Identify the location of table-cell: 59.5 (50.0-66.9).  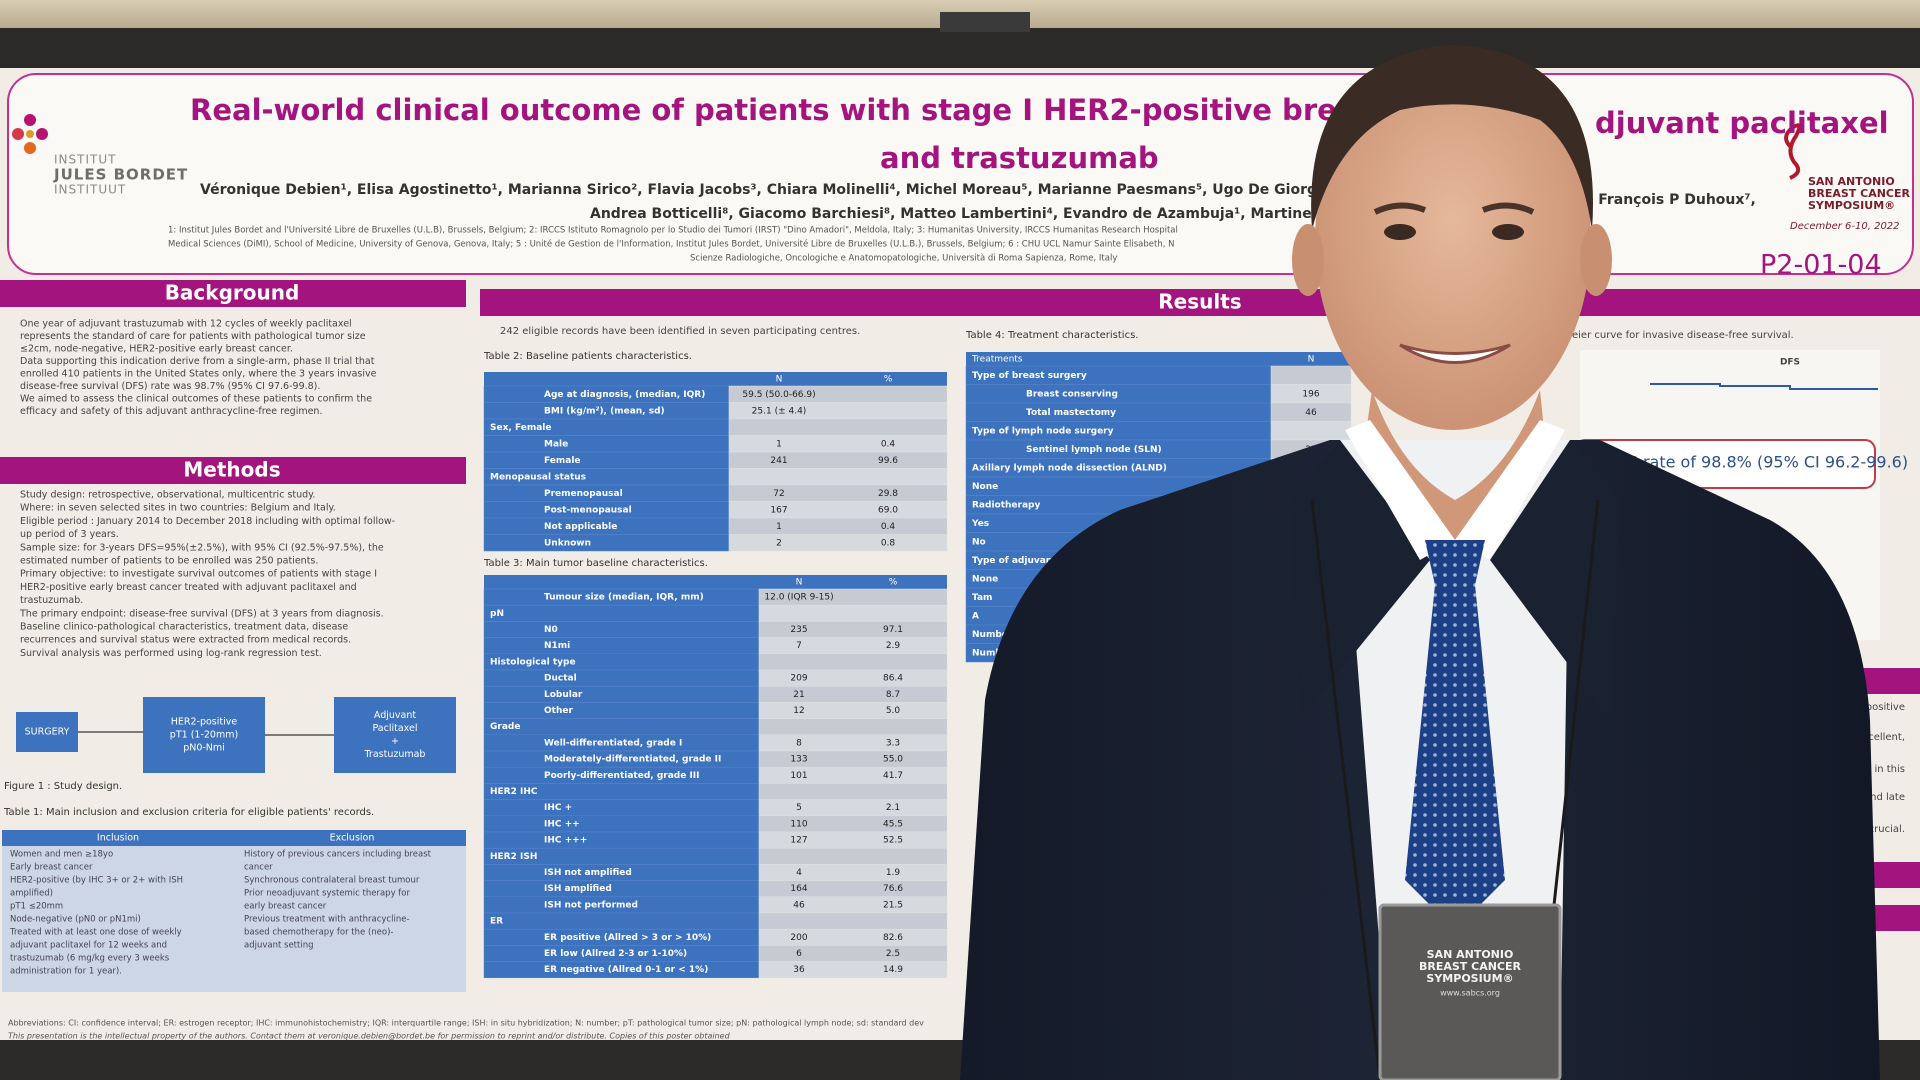
(778, 395).